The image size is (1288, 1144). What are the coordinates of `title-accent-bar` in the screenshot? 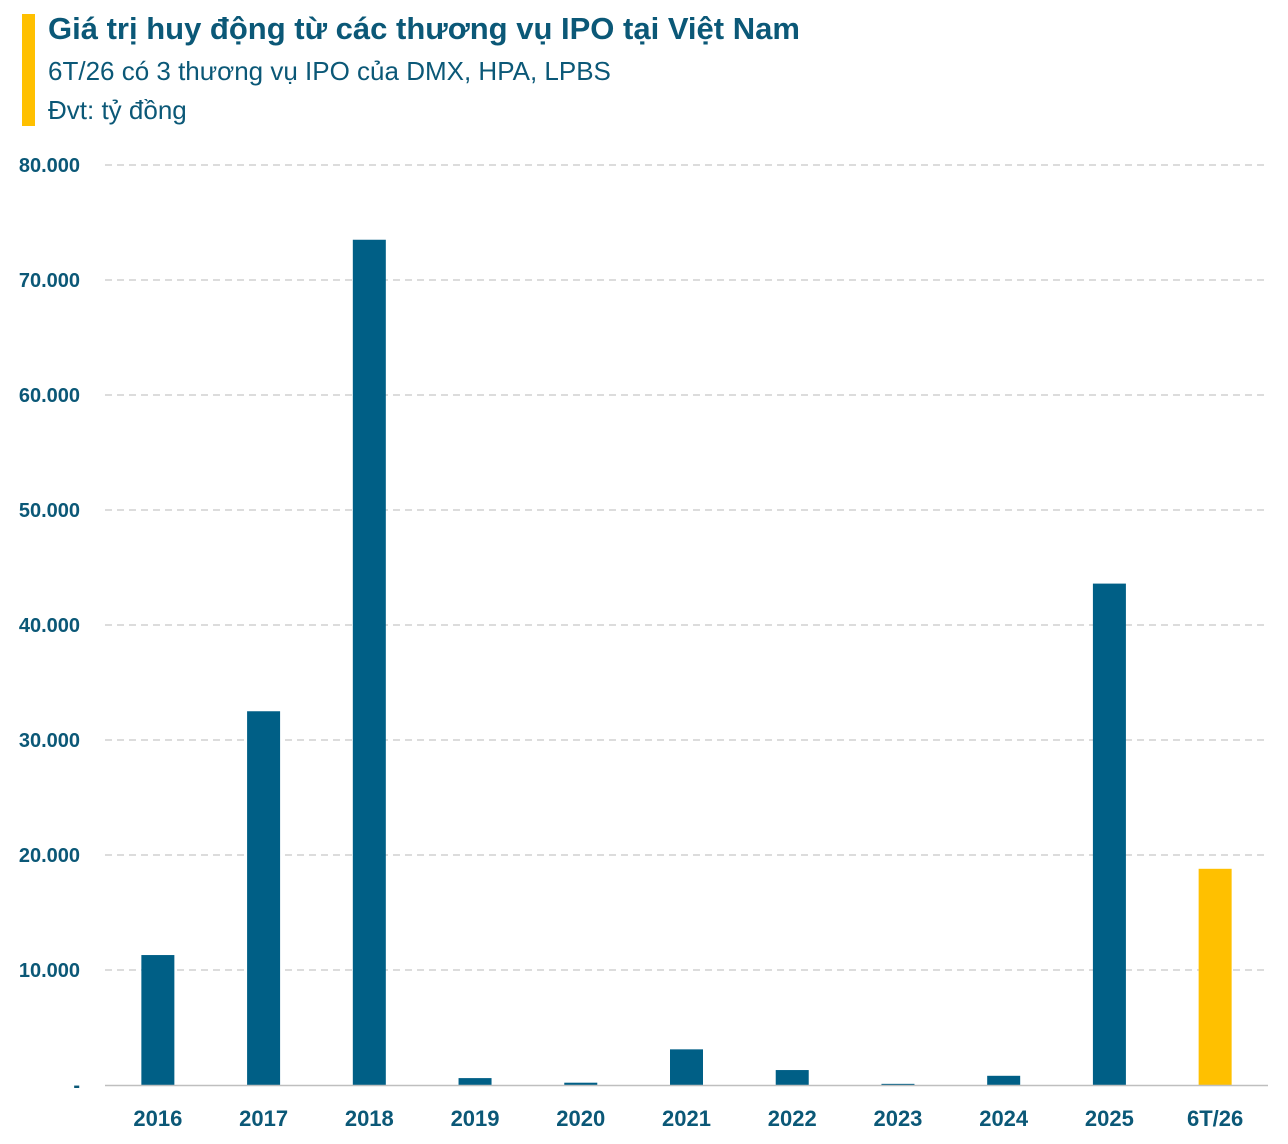 It's located at (28, 70).